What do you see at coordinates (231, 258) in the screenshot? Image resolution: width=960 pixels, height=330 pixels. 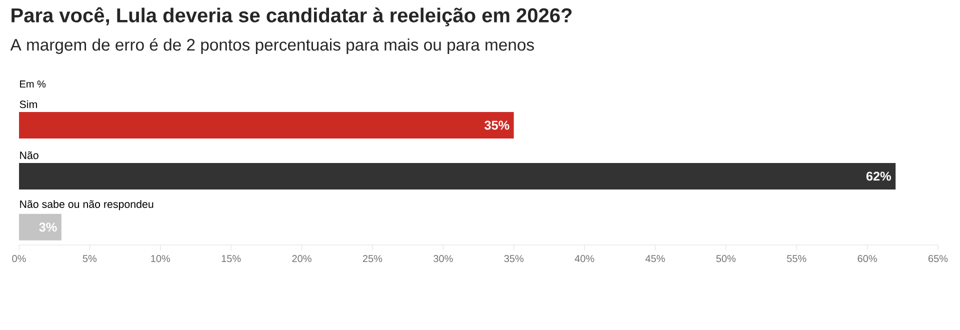 I see `x-tick-label: 15%` at bounding box center [231, 258].